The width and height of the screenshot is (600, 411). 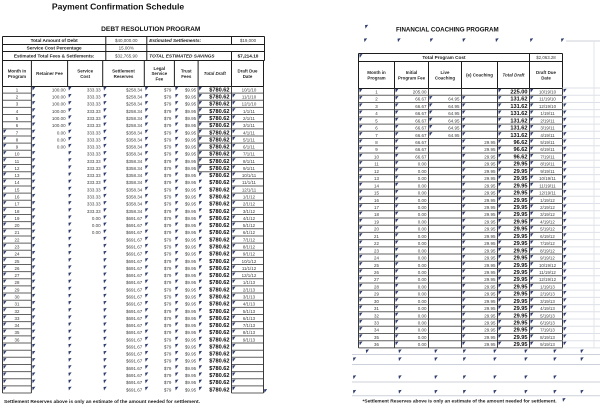 I want to click on svg-text:Estimated Total Fees & Settlem: Estimated Total Fees & Settlements:, so click(x=54, y=55).